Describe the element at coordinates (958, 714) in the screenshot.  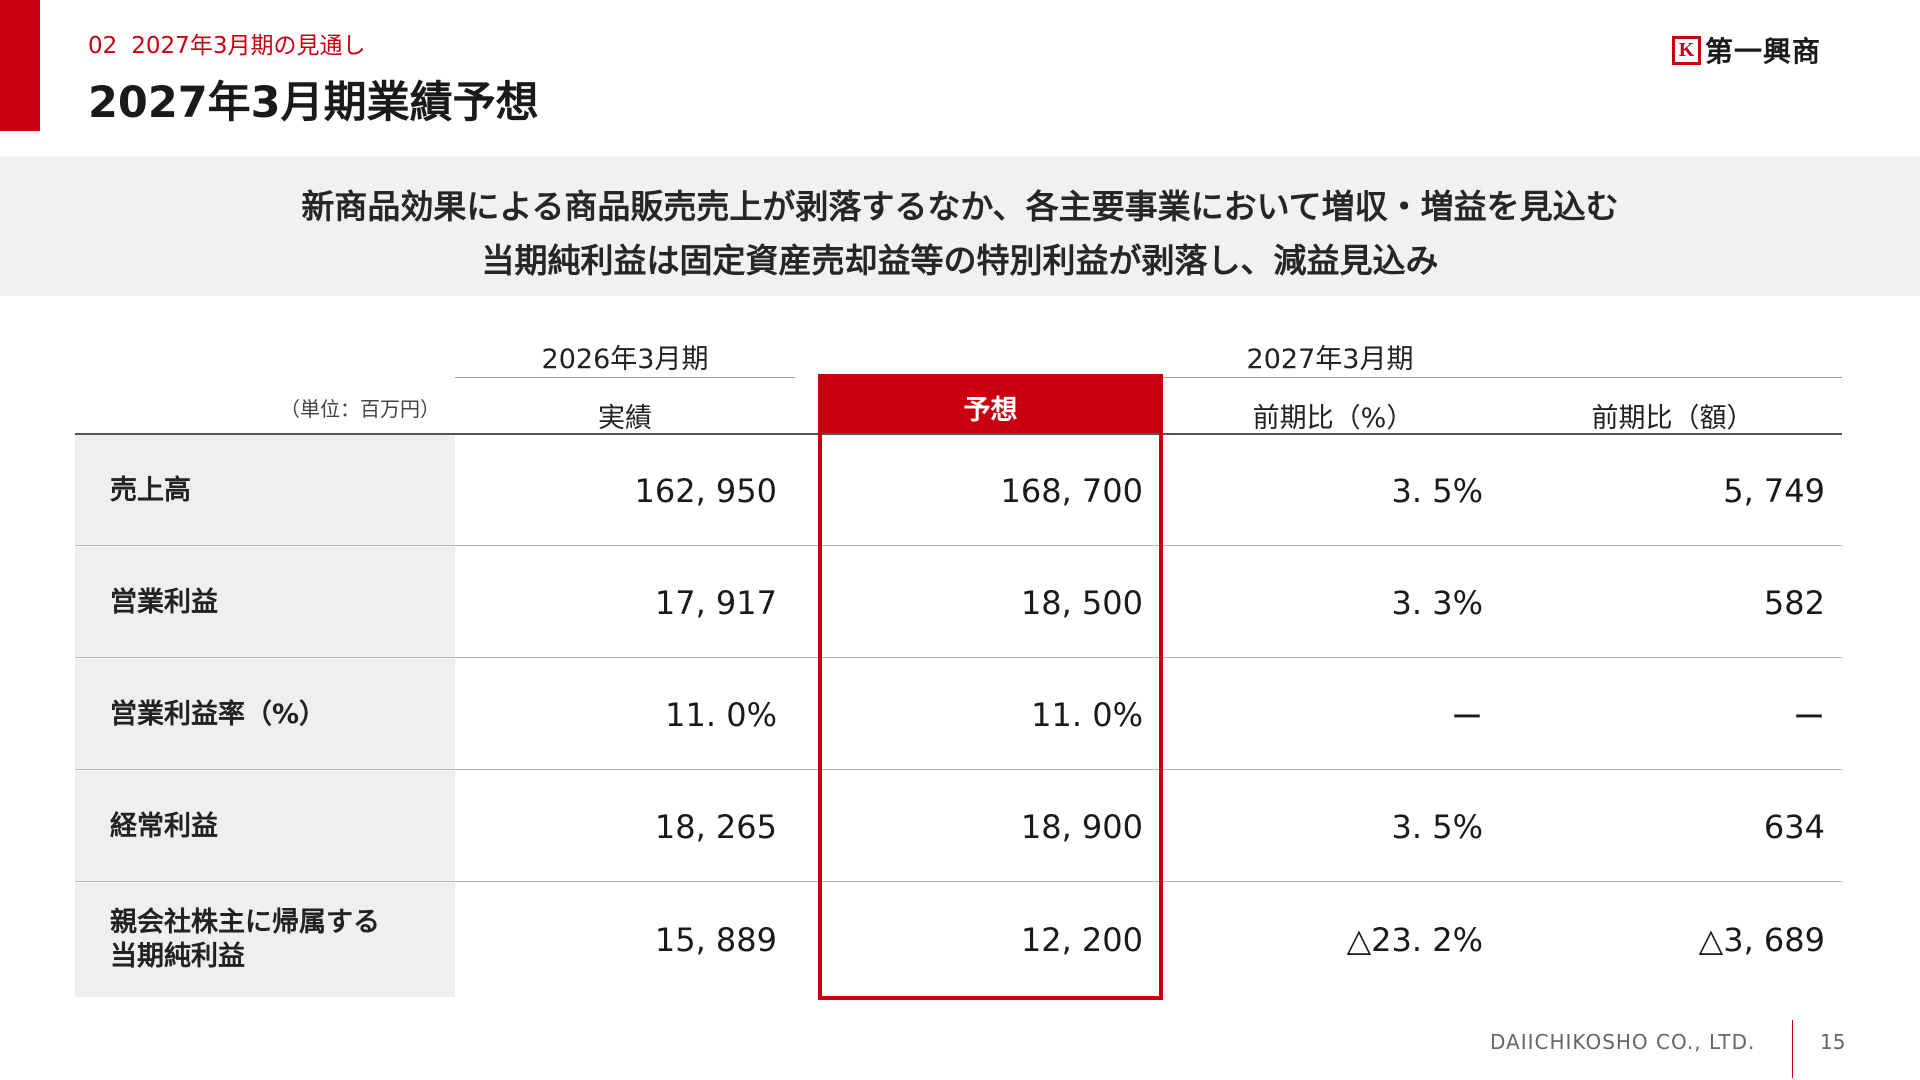
I see `table-row-operating-margin: 営業利益率（%） 11. 0% 11. 0% ー ー` at that location.